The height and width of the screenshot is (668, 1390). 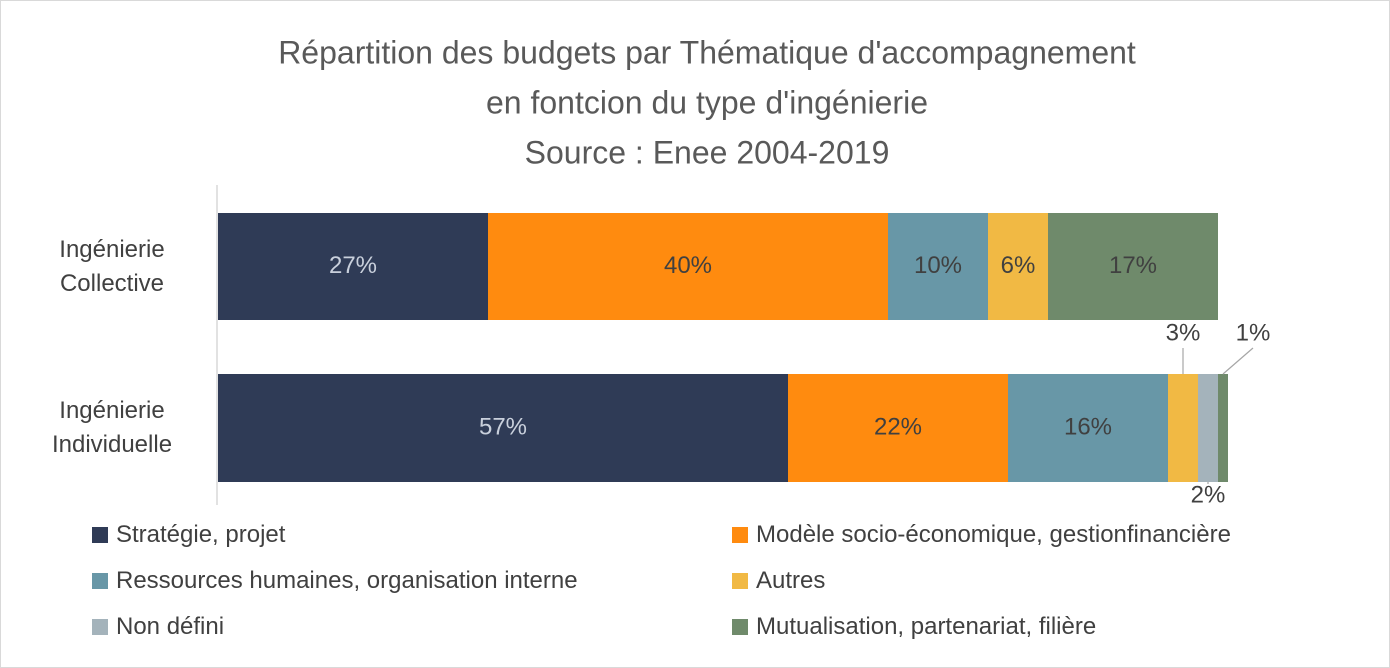 What do you see at coordinates (170, 626) in the screenshot?
I see `legend-label: Non défini` at bounding box center [170, 626].